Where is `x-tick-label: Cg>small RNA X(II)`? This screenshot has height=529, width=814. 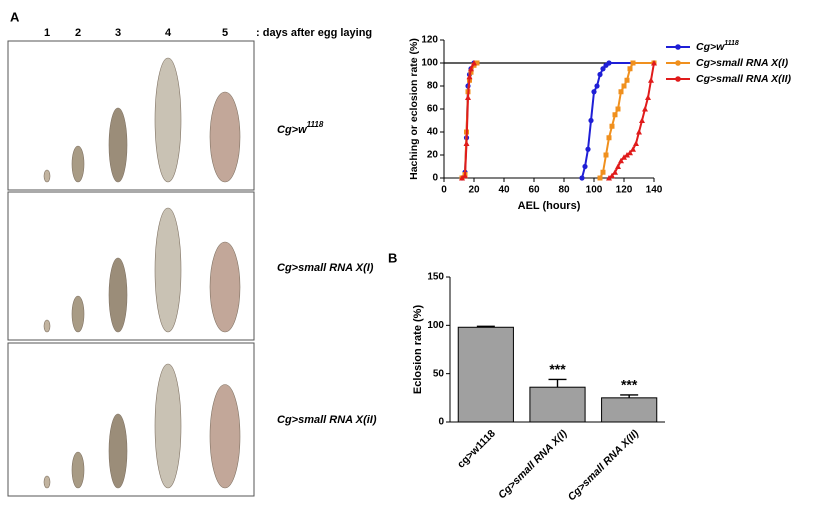 x-tick-label: Cg>small RNA X(II) is located at coordinates (604, 465).